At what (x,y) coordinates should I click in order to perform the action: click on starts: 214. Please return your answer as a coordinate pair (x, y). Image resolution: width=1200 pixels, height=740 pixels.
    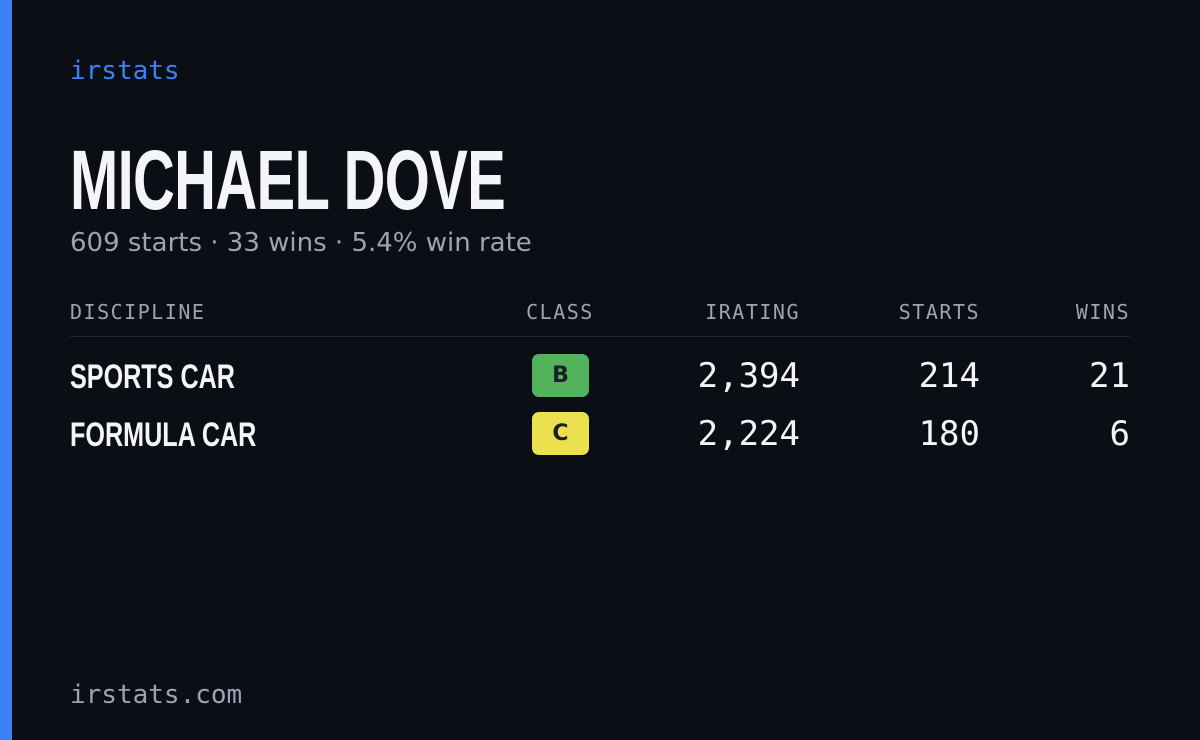
    Looking at the image, I should click on (949, 376).